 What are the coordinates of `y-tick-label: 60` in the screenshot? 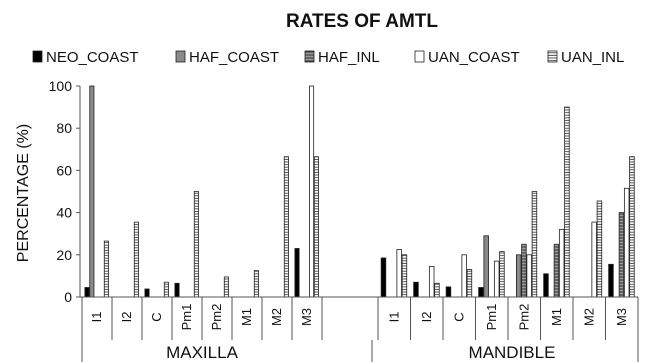 It's located at (64, 170).